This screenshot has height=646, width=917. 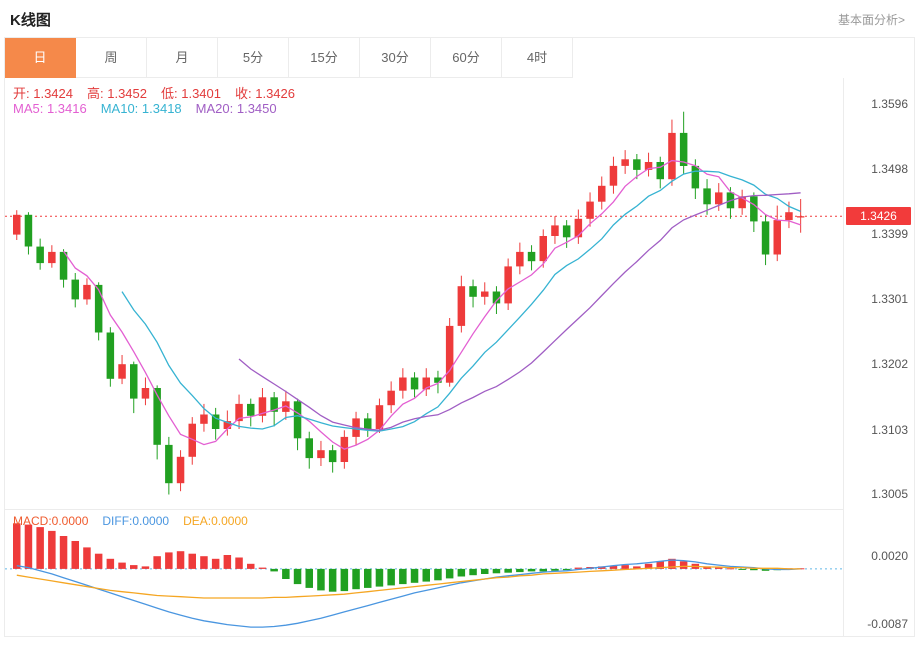 I want to click on dea-value: DEA:0.0000, so click(x=215, y=521).